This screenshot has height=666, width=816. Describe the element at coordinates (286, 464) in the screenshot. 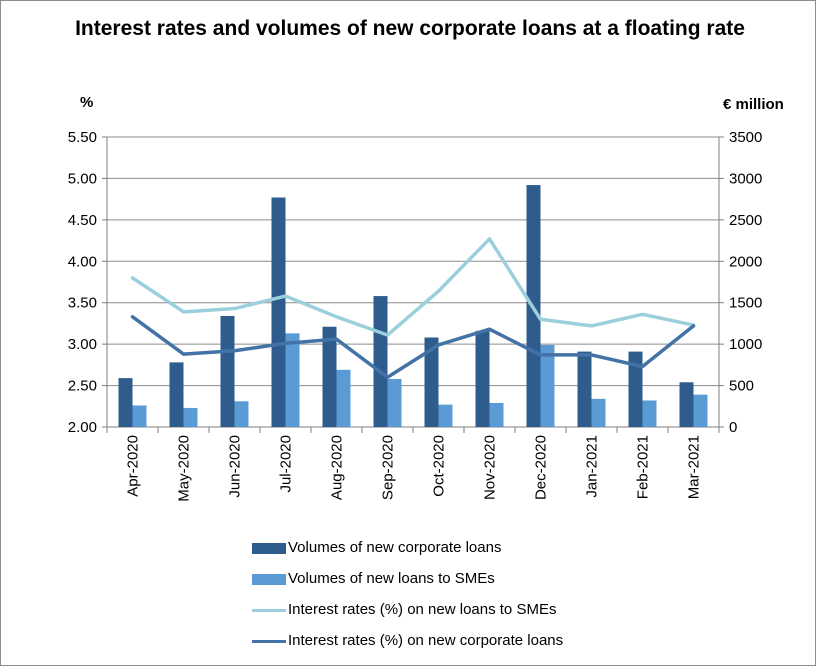

I see `x-tick-label: Jul-2020` at that location.